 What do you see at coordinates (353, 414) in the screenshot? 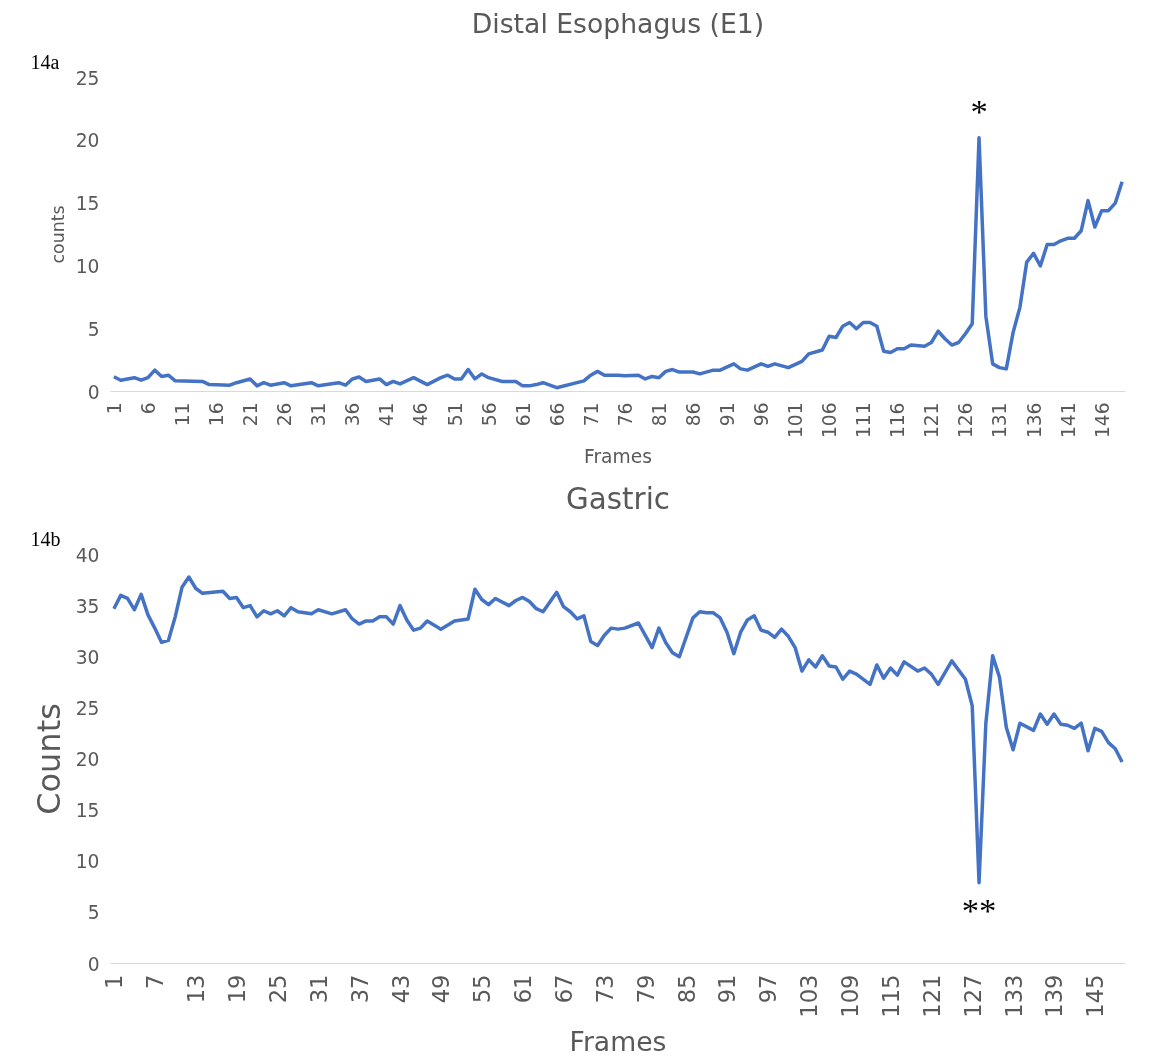
I see `x-tick-label: 36` at bounding box center [353, 414].